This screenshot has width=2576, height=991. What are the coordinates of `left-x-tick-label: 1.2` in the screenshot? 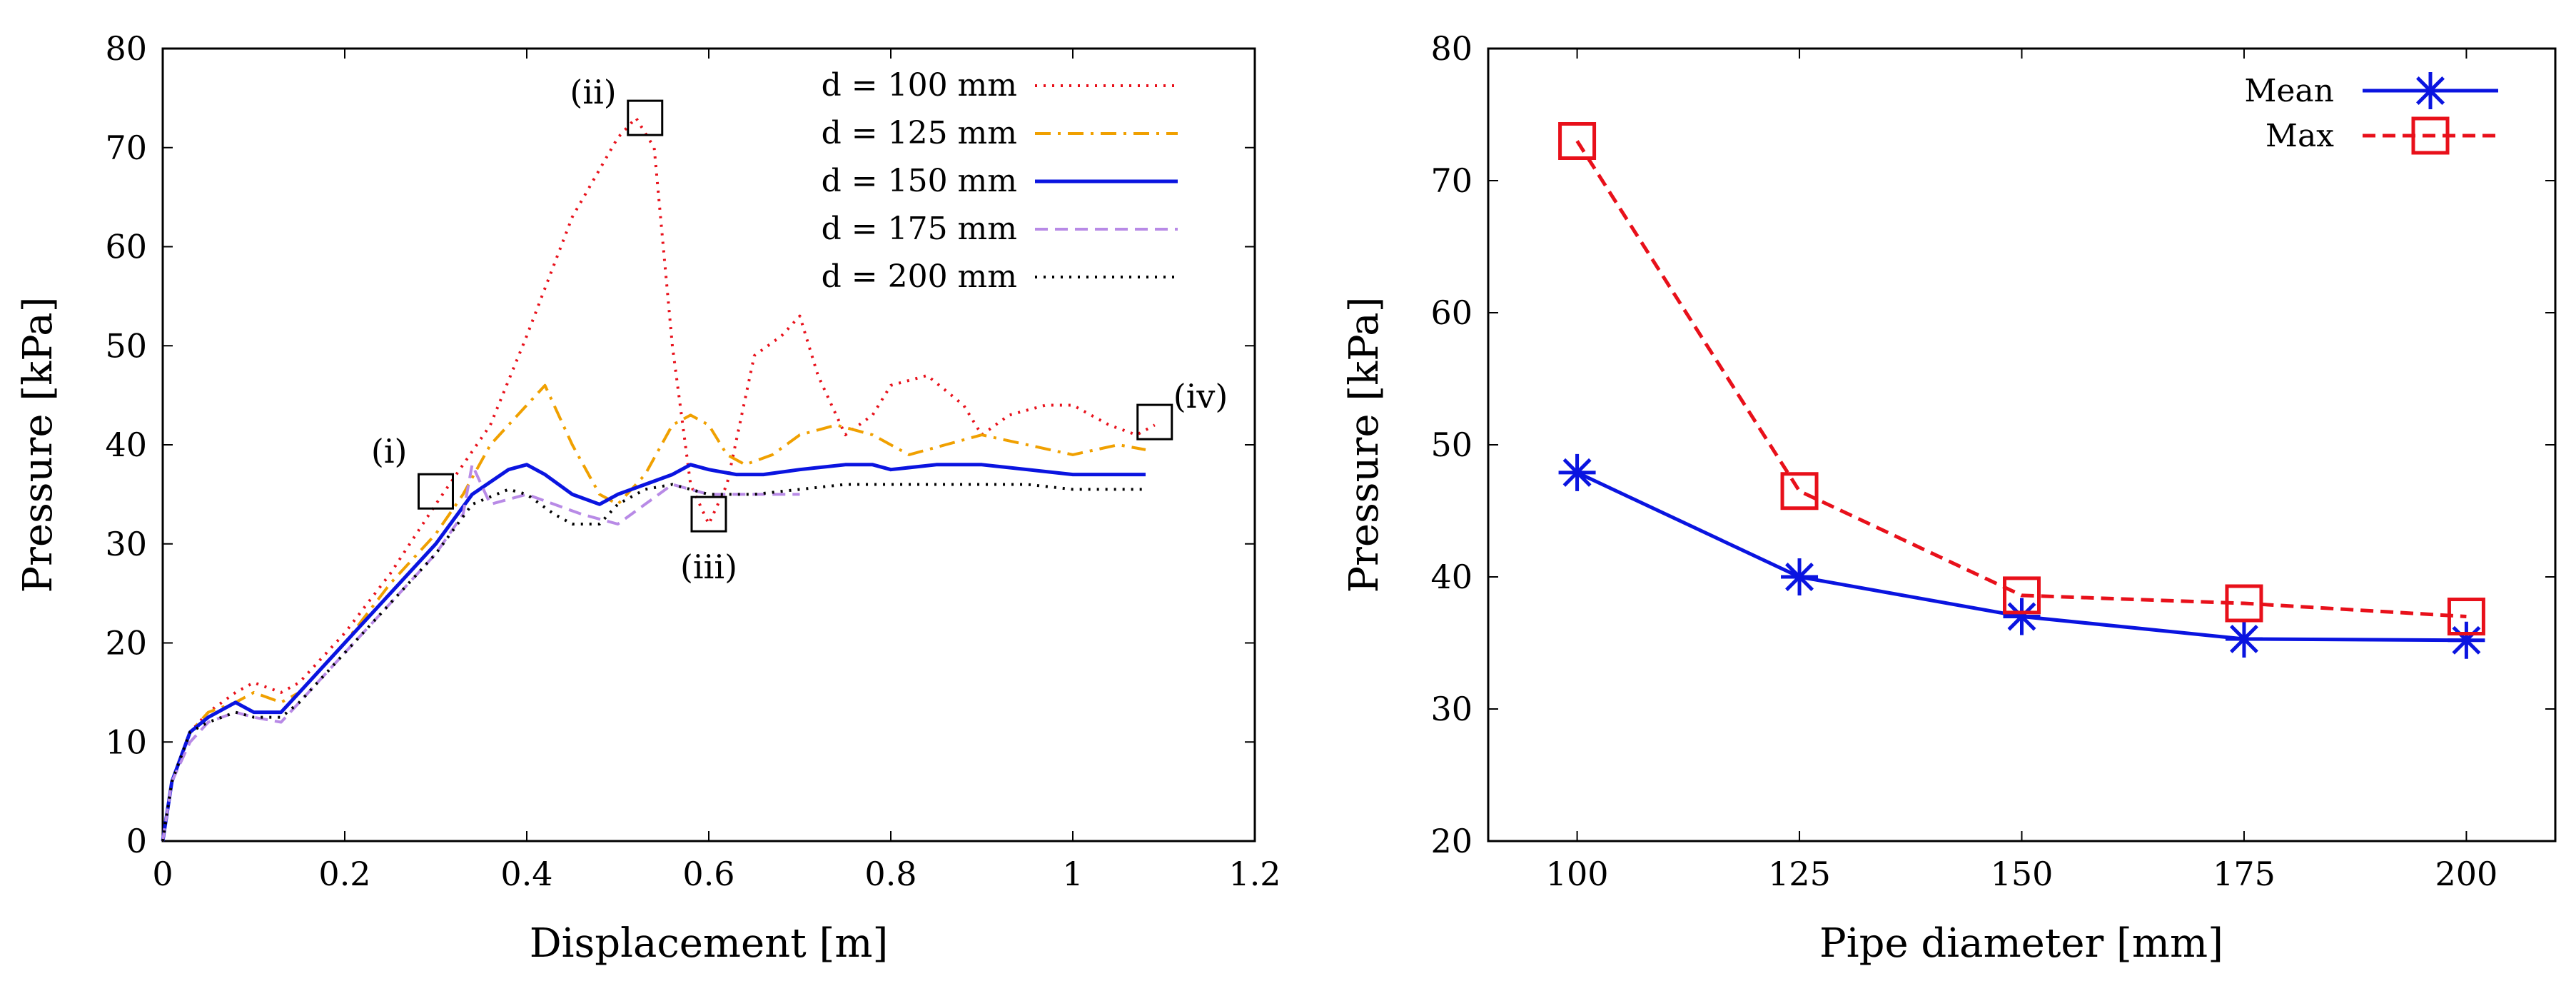 It's located at (1254, 874).